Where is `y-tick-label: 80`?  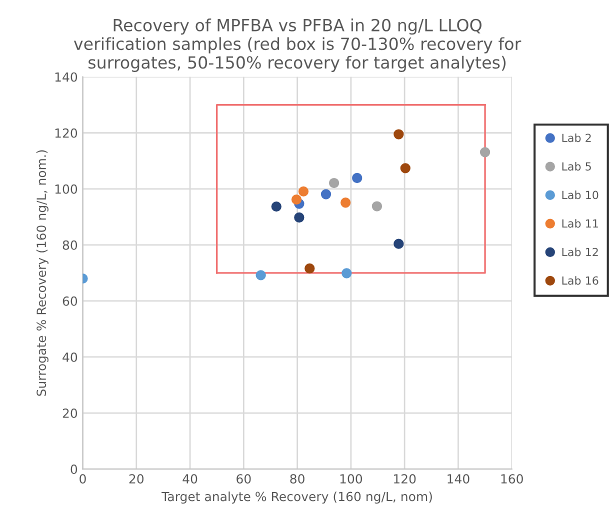 y-tick-label: 80 is located at coordinates (70, 245).